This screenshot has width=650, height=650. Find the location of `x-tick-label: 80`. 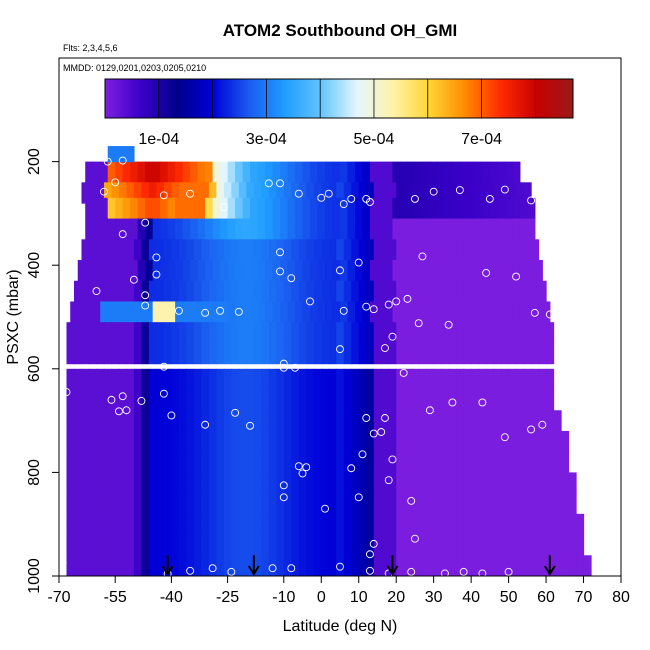

x-tick-label: 80 is located at coordinates (621, 597).